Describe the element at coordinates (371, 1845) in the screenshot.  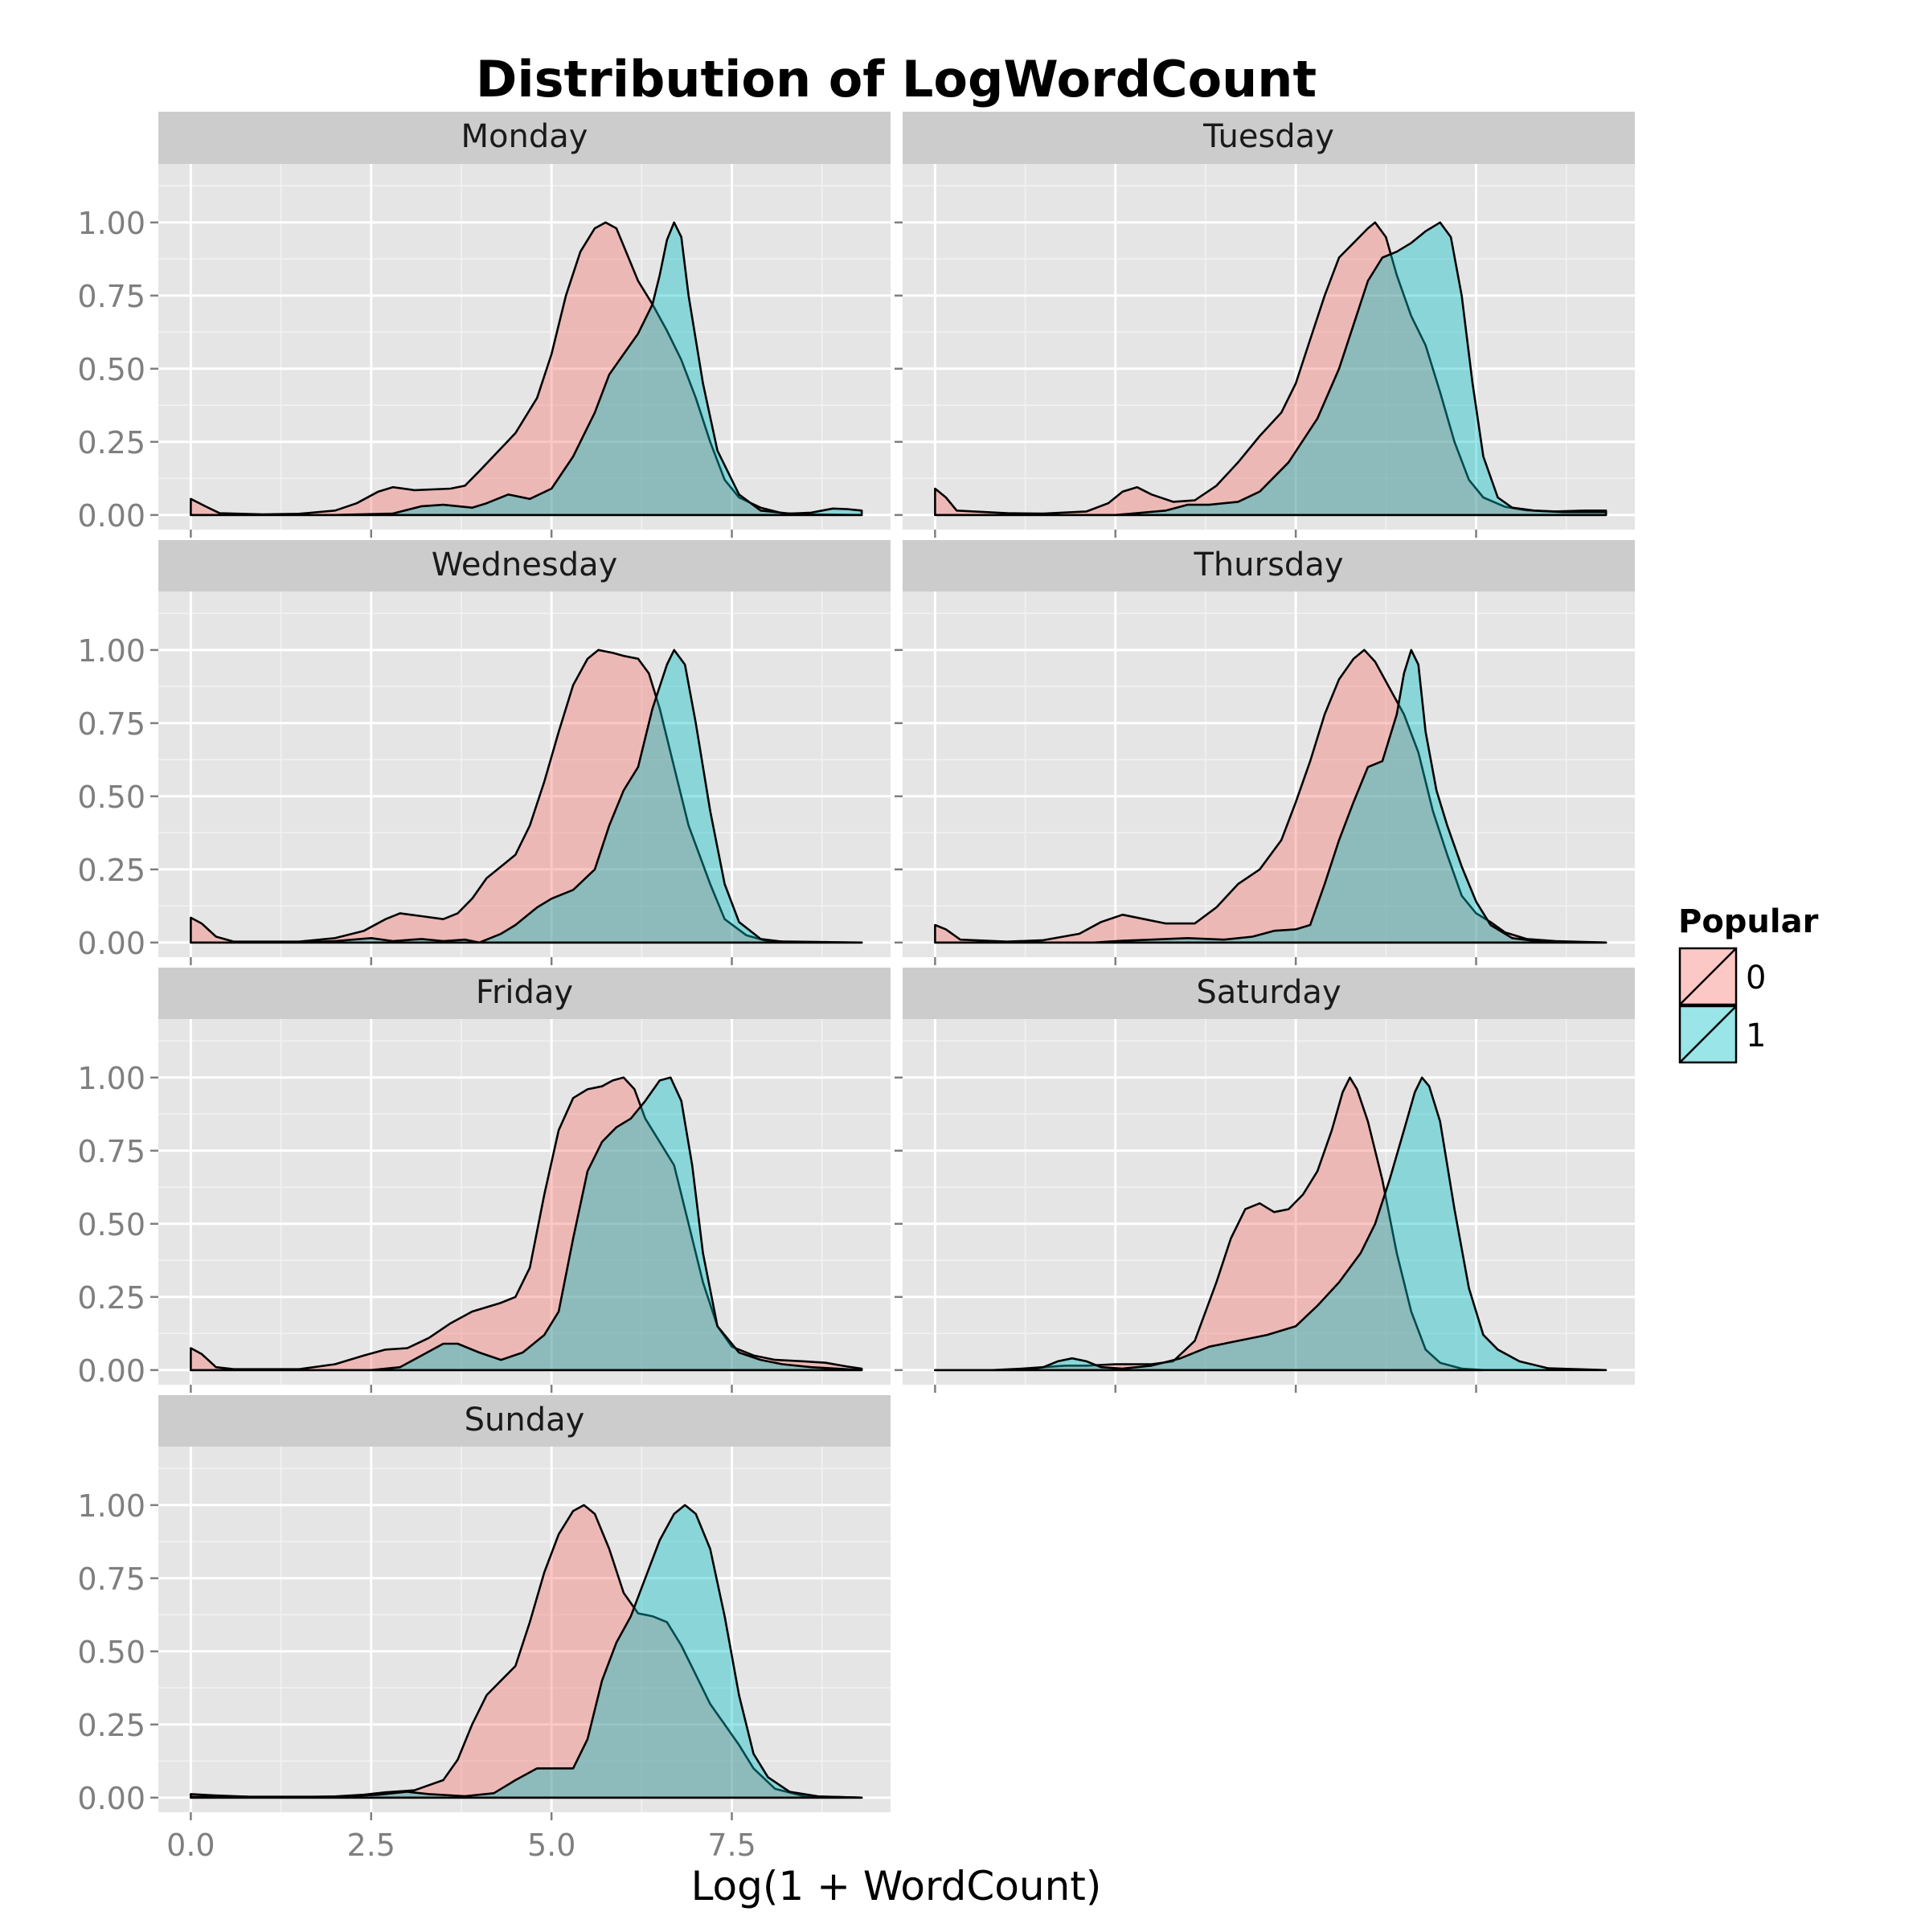
I see `x-tick-label: 2.5` at that location.